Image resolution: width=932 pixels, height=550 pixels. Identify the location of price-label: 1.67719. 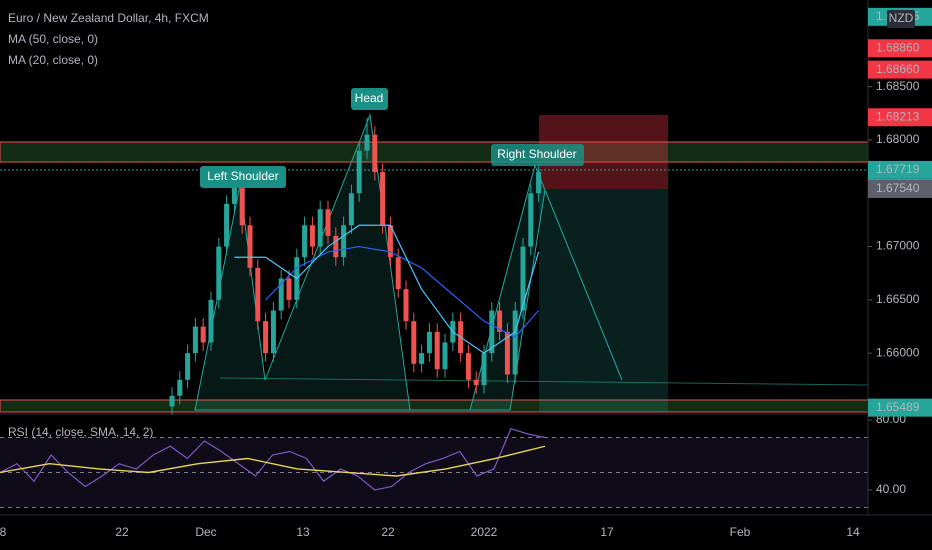
(898, 169).